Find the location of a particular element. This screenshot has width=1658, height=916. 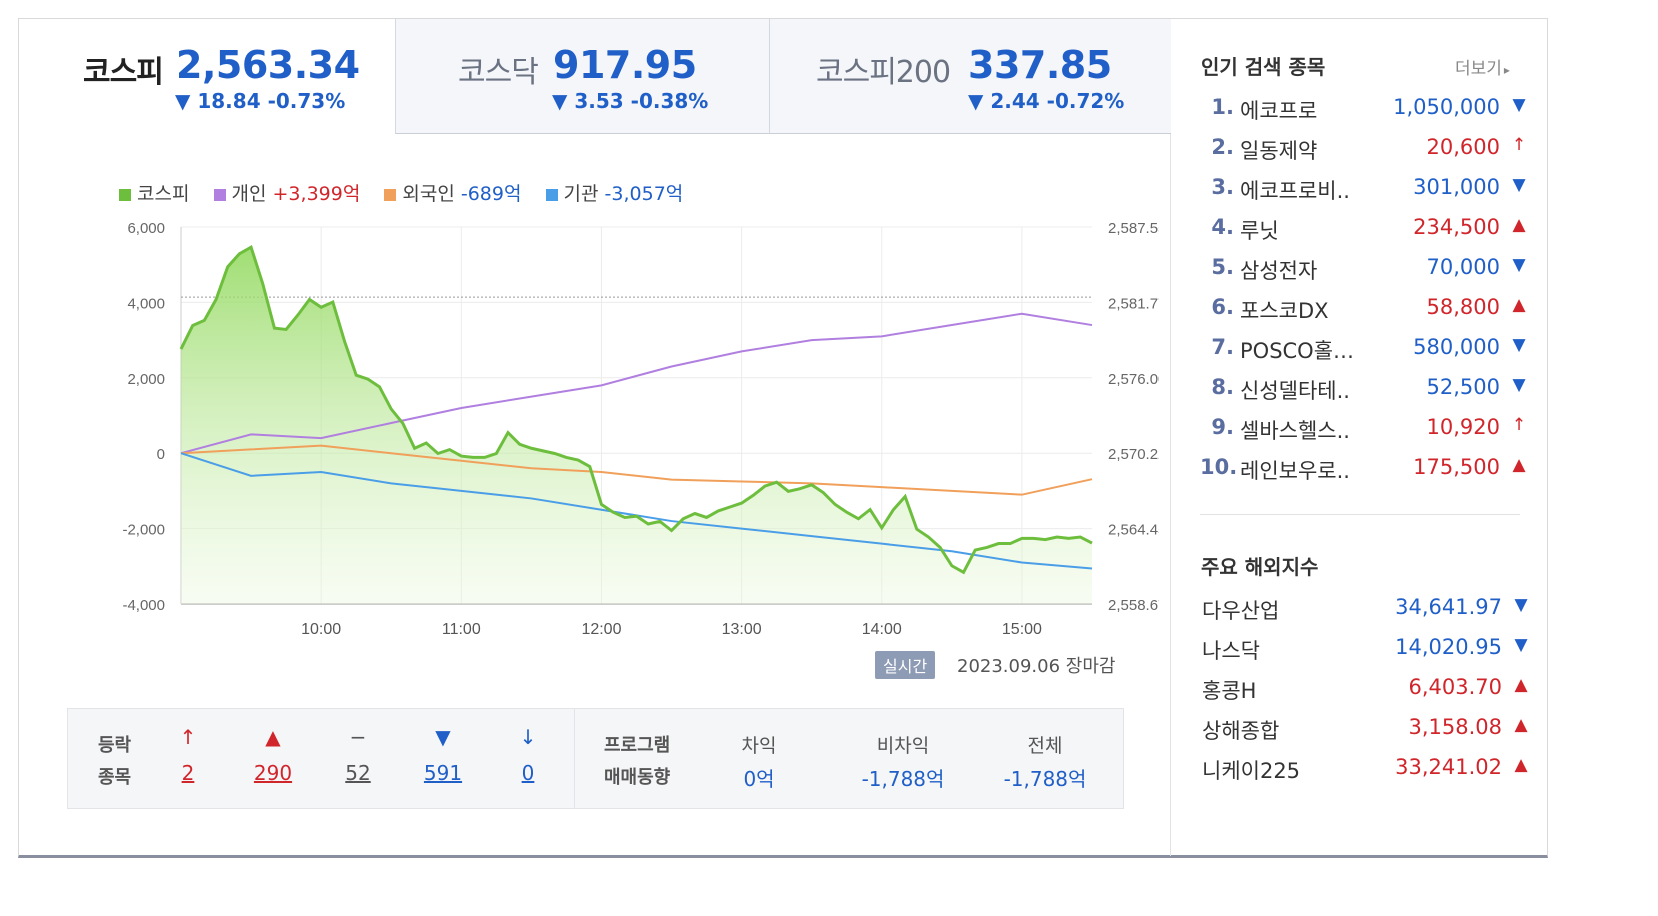

popular-title: 인기 검색 종목 is located at coordinates (1263, 67).